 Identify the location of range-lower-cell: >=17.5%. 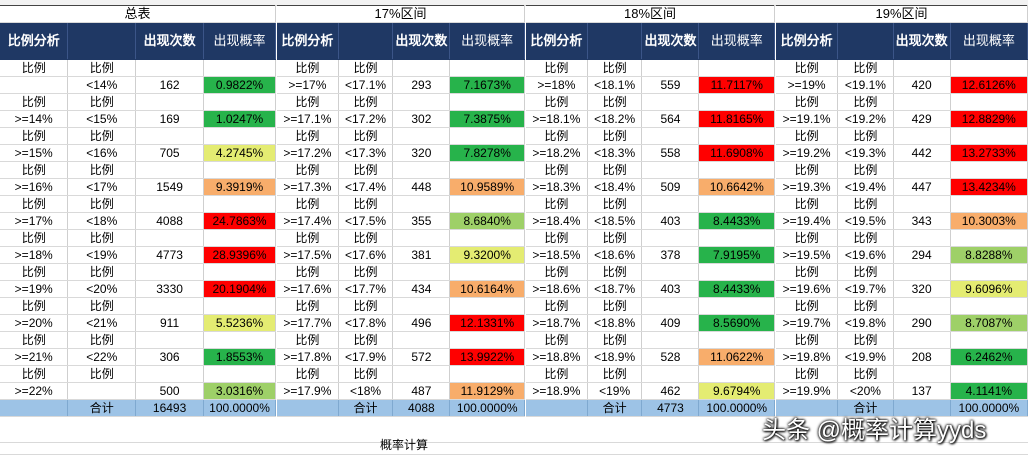
(308, 255).